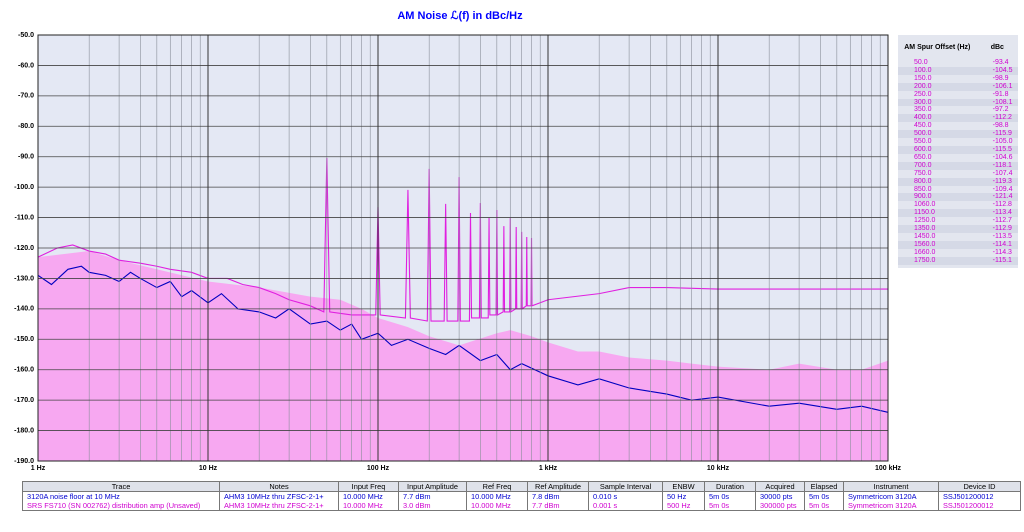 The width and height of the screenshot is (1024, 532). Describe the element at coordinates (1002, 189) in the screenshot. I see `spur-cell: -109.4` at that location.